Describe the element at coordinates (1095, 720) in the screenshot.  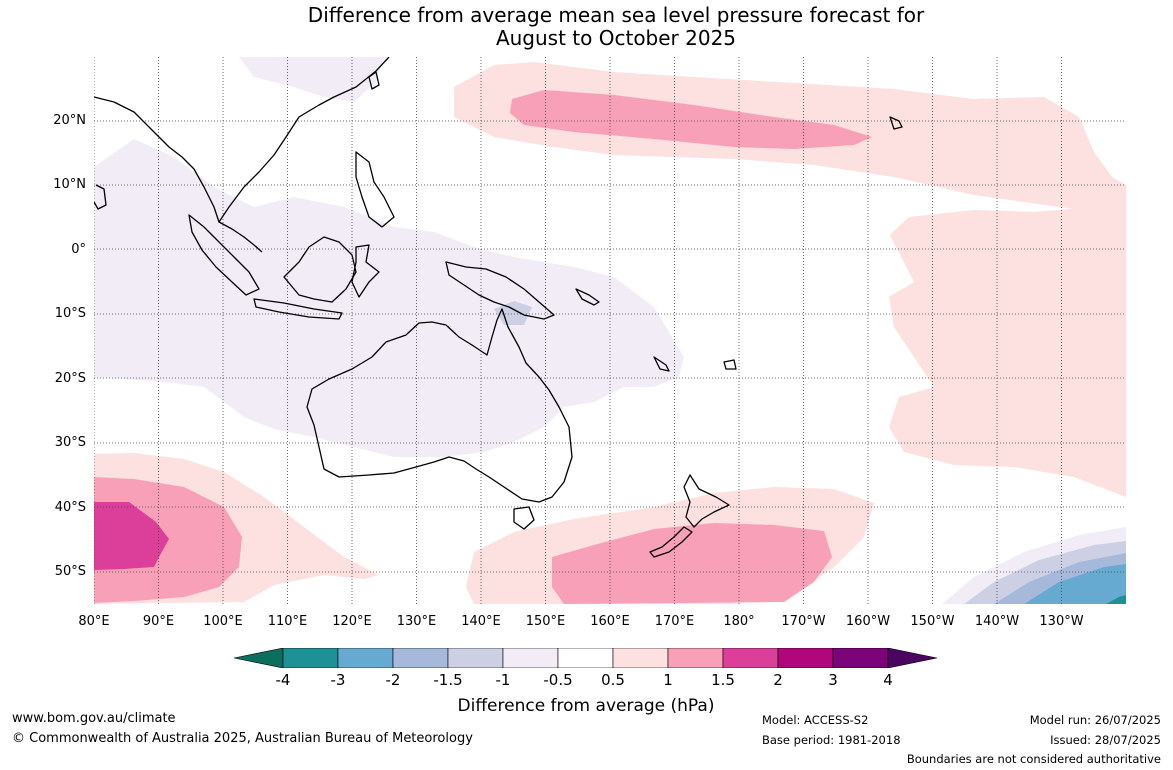
I see `footer-model-run: Model run: 26/07/2025` at that location.